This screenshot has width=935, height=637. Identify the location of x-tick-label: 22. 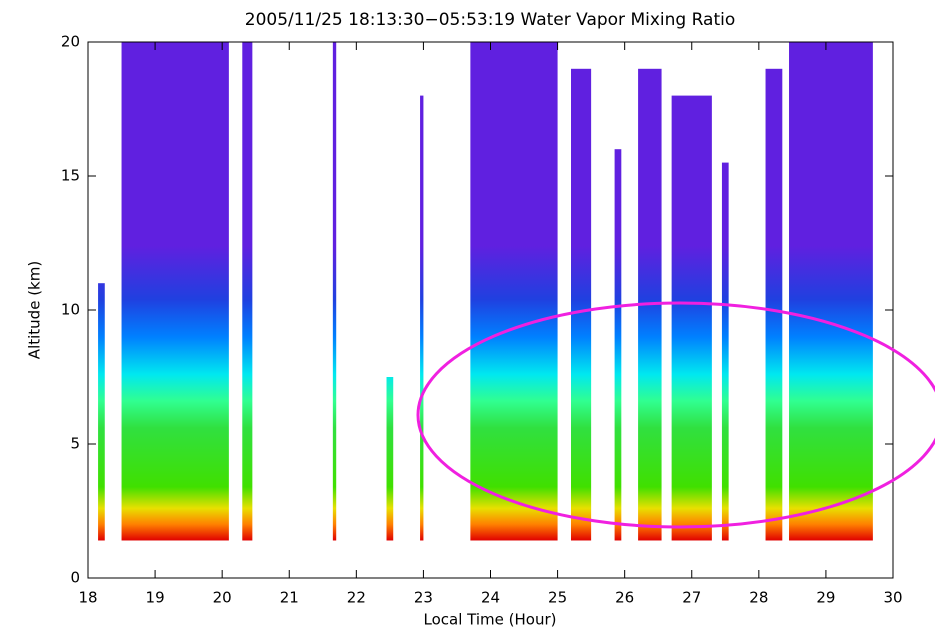
(356, 598).